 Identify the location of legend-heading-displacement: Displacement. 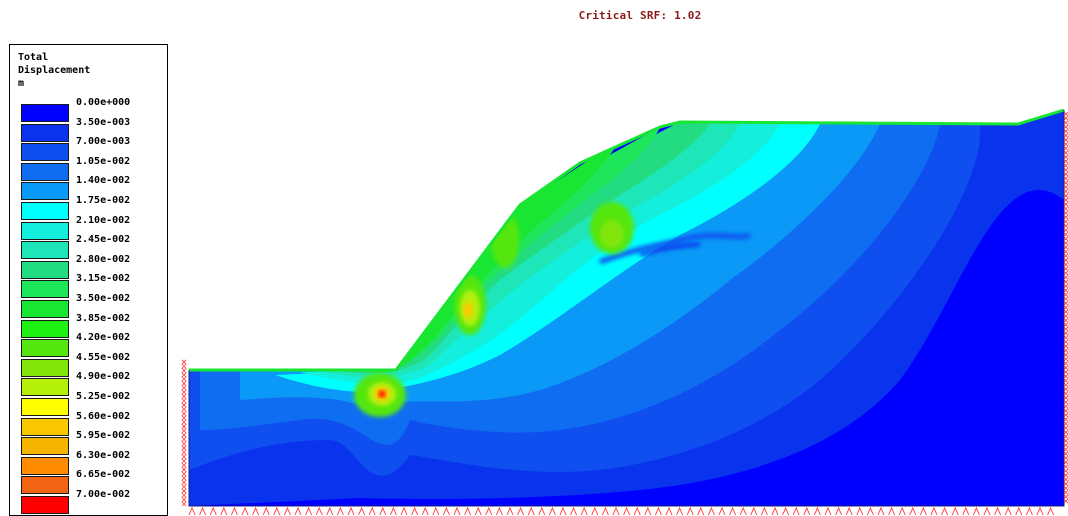
(54, 70).